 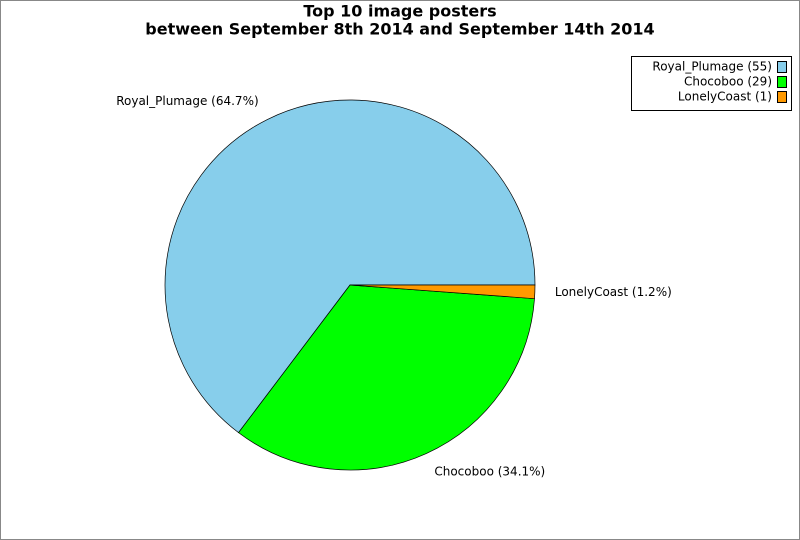 What do you see at coordinates (728, 82) in the screenshot?
I see `legend-label: Chocoboo (29)` at bounding box center [728, 82].